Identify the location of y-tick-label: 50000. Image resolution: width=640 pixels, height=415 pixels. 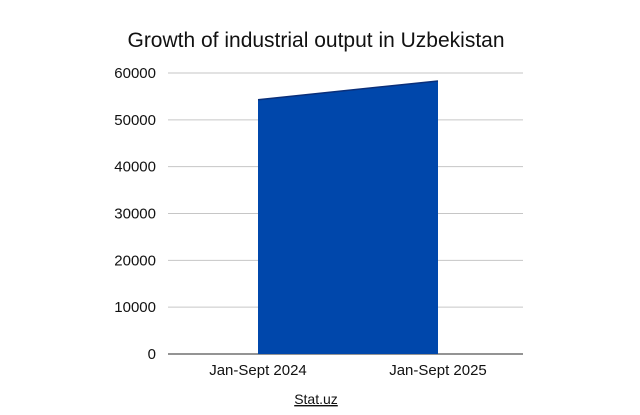
(135, 120).